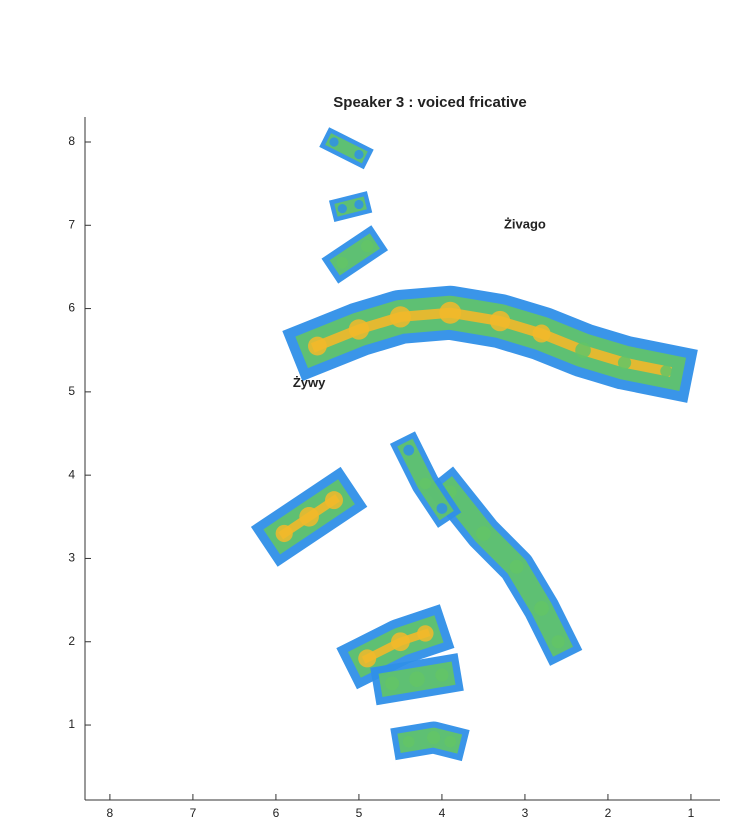 This screenshot has width=739, height=837. Describe the element at coordinates (276, 813) in the screenshot. I see `x-tick-label: 6` at that location.